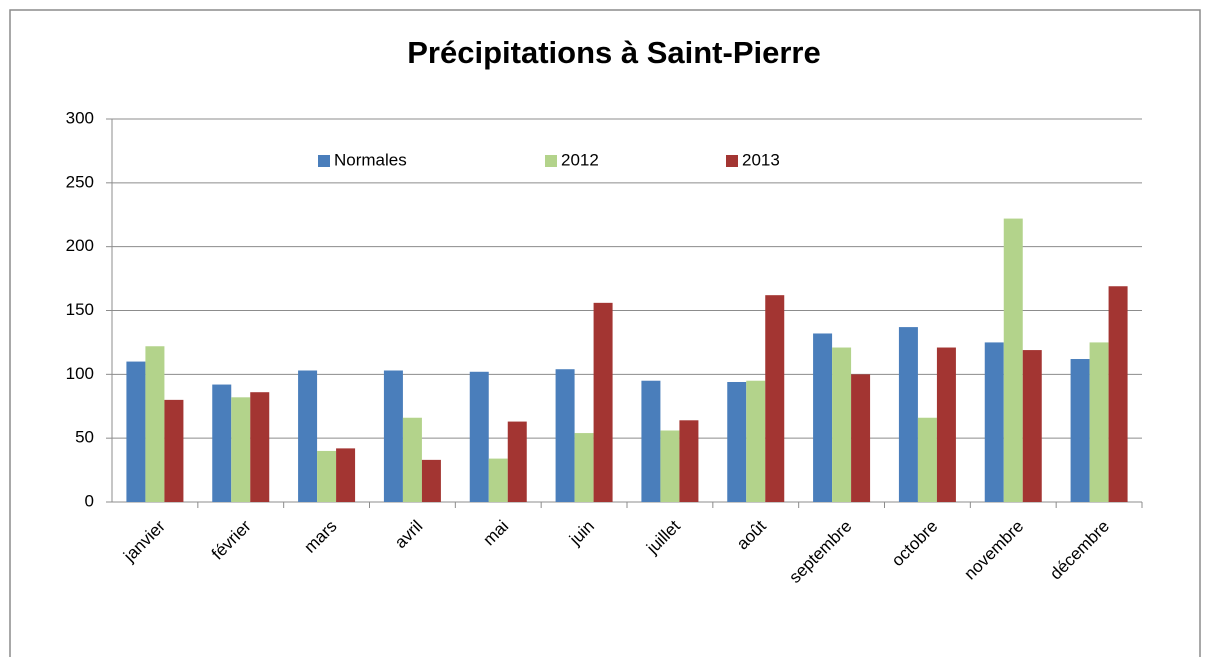  I want to click on y-tick-label: 150, so click(80, 309).